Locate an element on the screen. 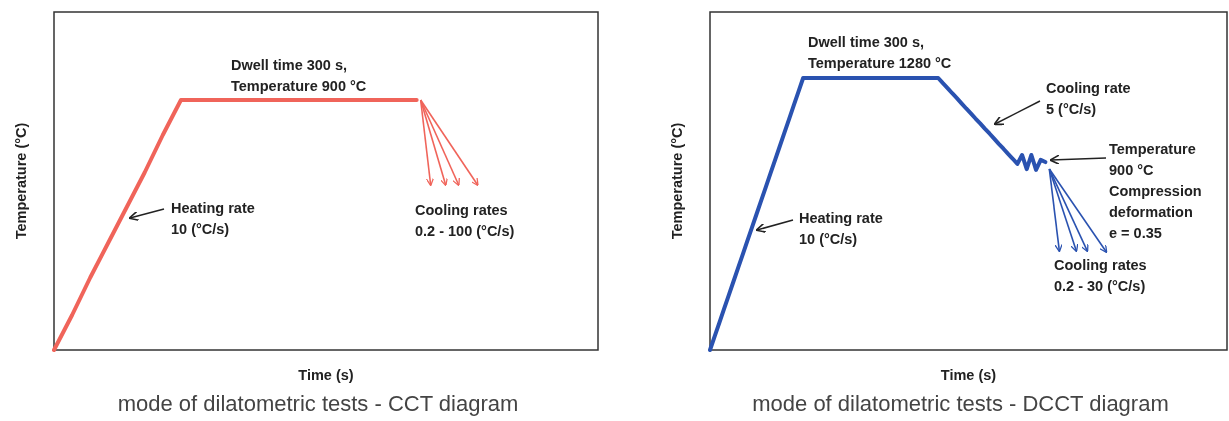 The height and width of the screenshot is (421, 1229). text: Dwell time 300 s, Temperature 900 °C is located at coordinates (299, 75).